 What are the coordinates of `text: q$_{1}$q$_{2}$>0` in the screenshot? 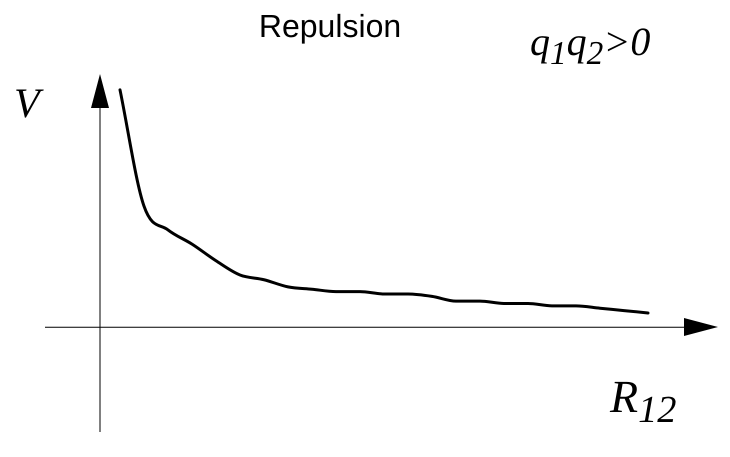 It's located at (590, 45).